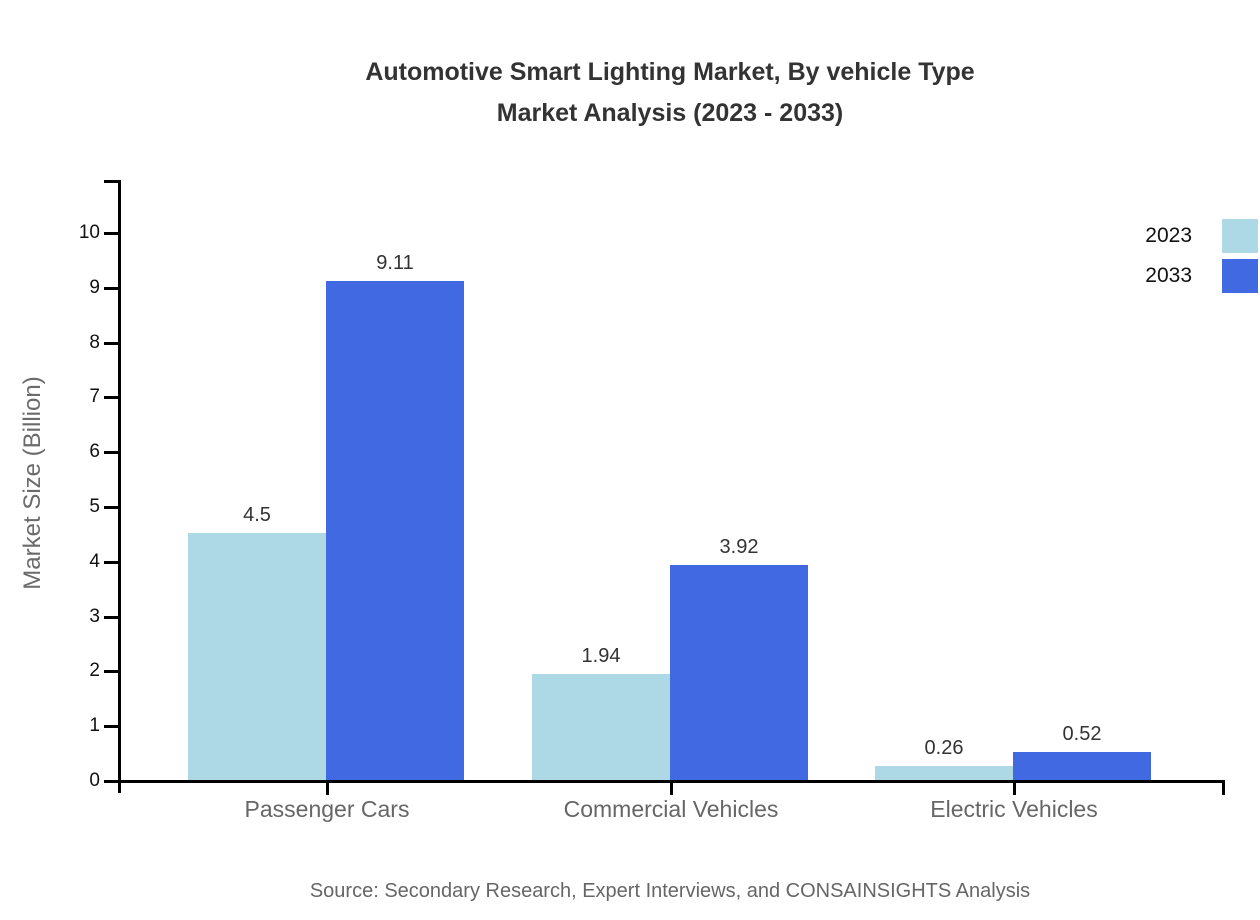 The width and height of the screenshot is (1260, 920). Describe the element at coordinates (1240, 236) in the screenshot. I see `legend-swatch-2023` at that location.